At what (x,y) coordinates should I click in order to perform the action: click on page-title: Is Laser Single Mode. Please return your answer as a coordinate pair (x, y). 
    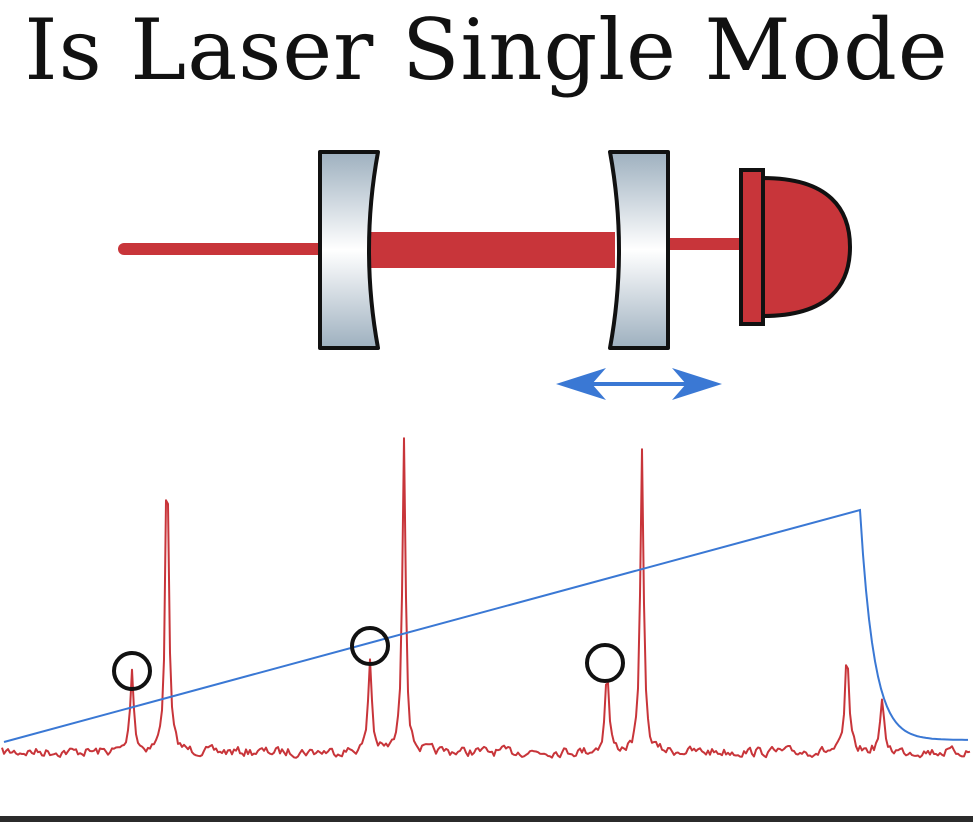
    Looking at the image, I should click on (486, 50).